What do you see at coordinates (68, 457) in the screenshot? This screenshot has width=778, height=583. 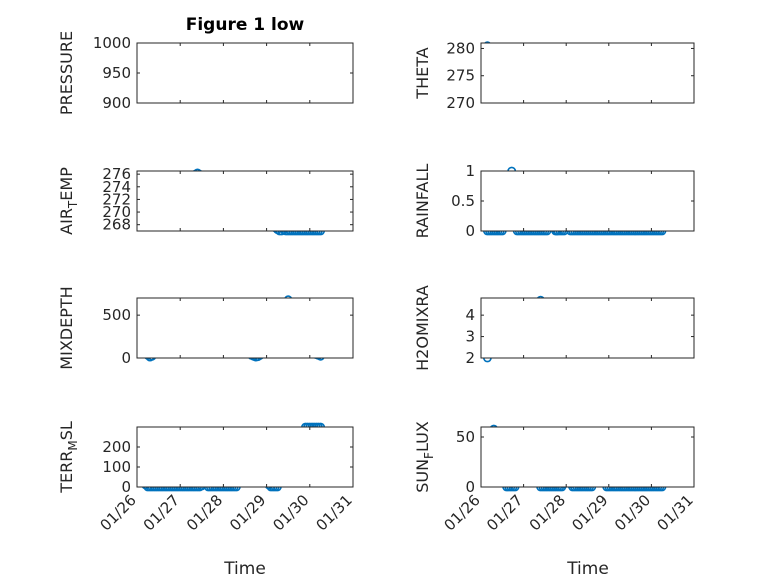 I see `y-axis-label: TERRMSL` at bounding box center [68, 457].